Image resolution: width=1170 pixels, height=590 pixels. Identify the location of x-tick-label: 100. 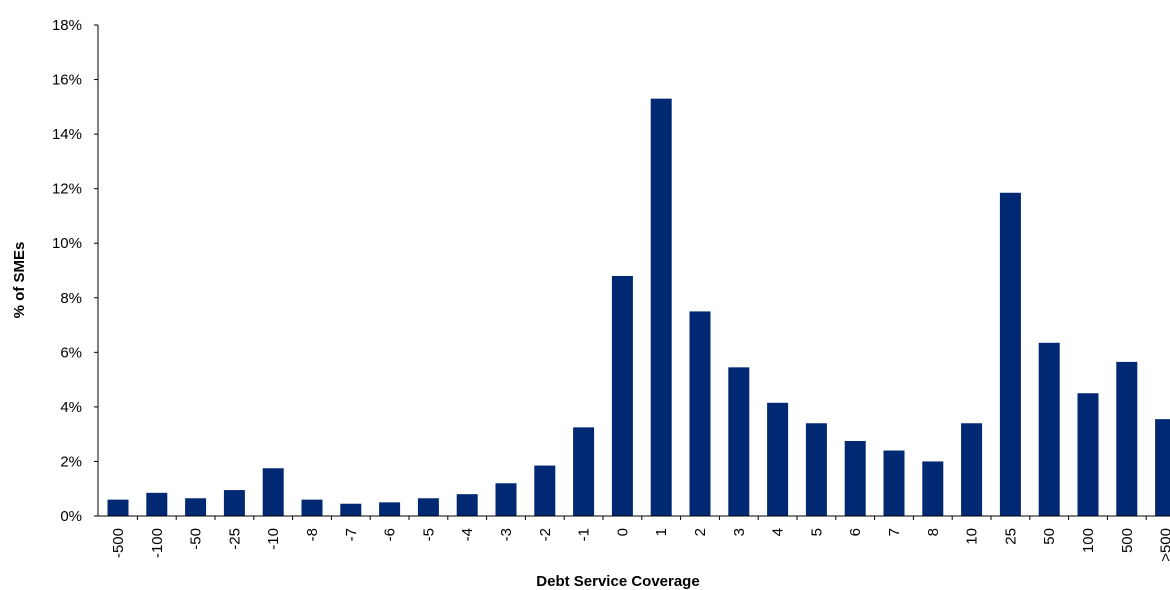
(1088, 540).